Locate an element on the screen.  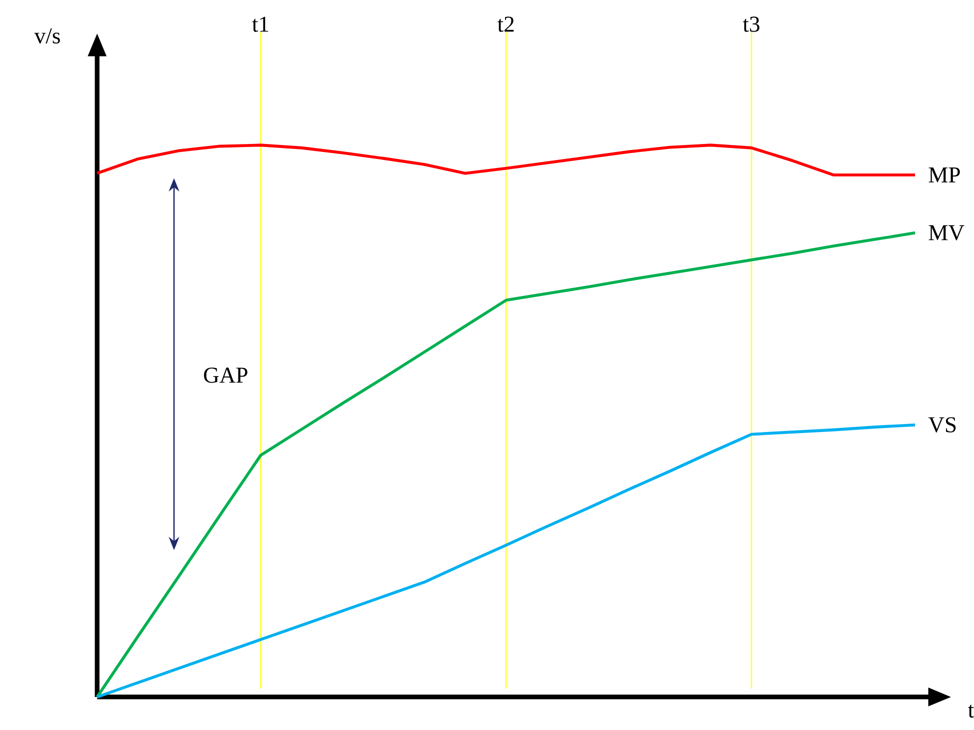
series-label: VS is located at coordinates (942, 425).